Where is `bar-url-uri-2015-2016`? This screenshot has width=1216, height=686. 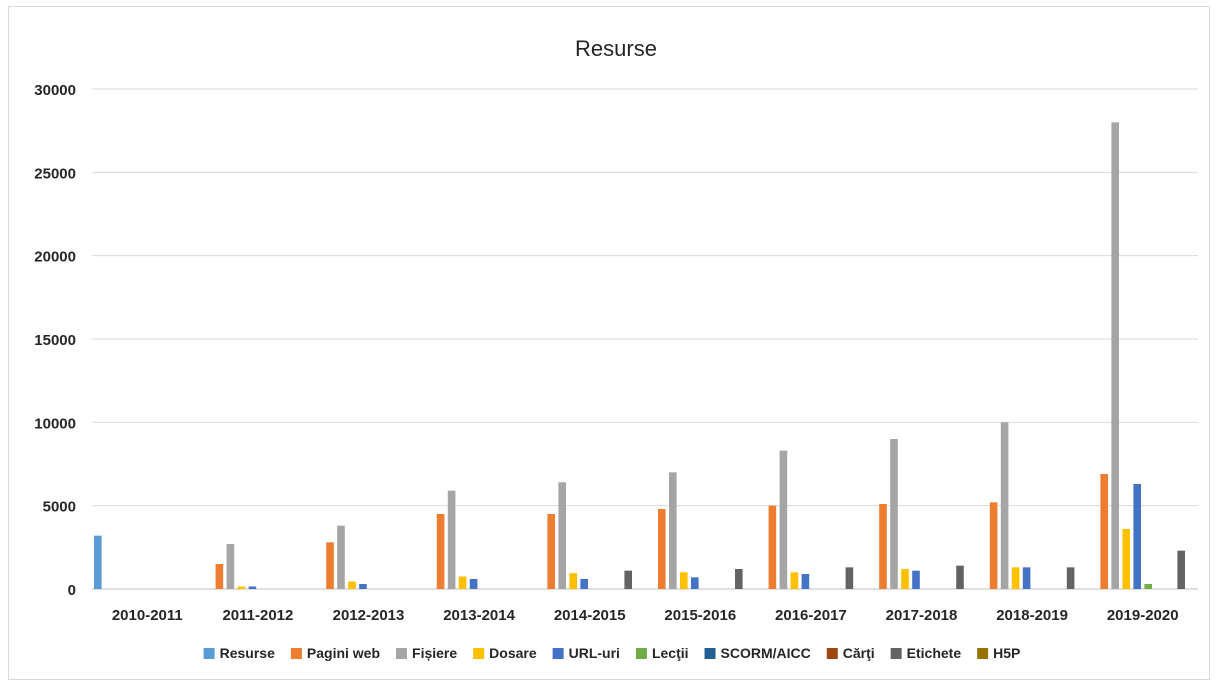 bar-url-uri-2015-2016 is located at coordinates (695, 583).